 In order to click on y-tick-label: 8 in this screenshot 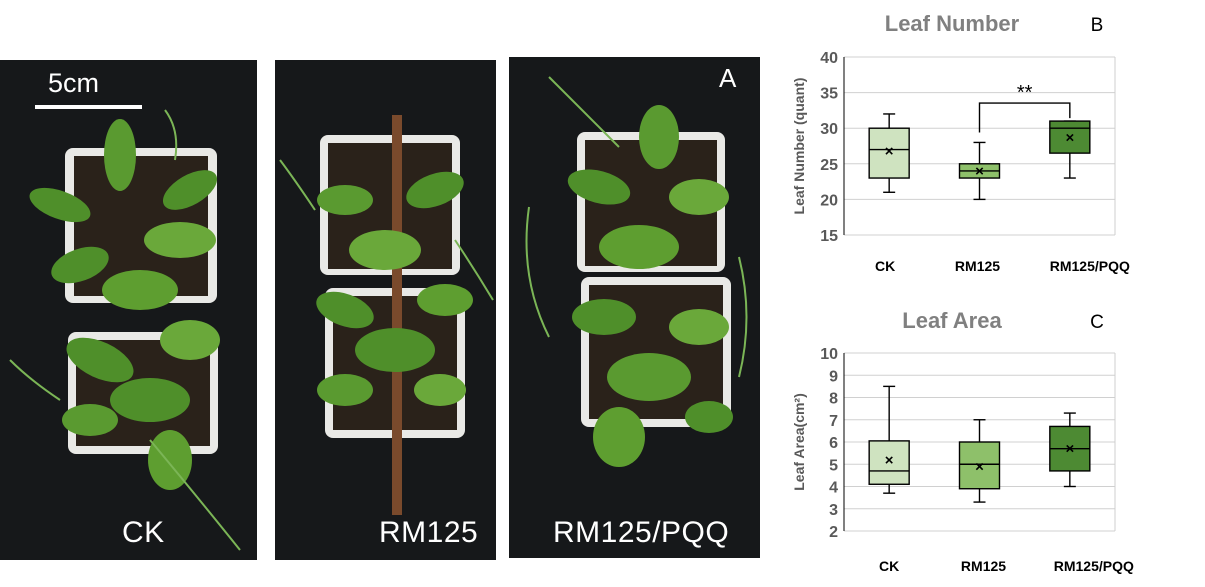, I will do `click(833, 399)`.